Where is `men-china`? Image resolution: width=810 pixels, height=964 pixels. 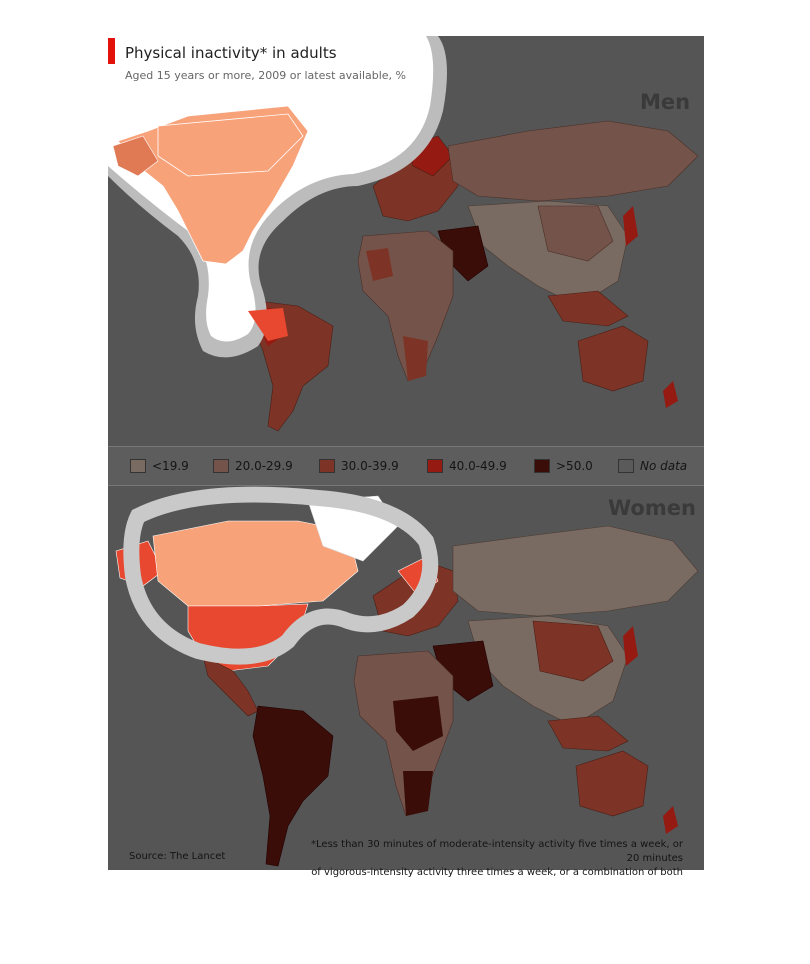
men-china is located at coordinates (575, 233).